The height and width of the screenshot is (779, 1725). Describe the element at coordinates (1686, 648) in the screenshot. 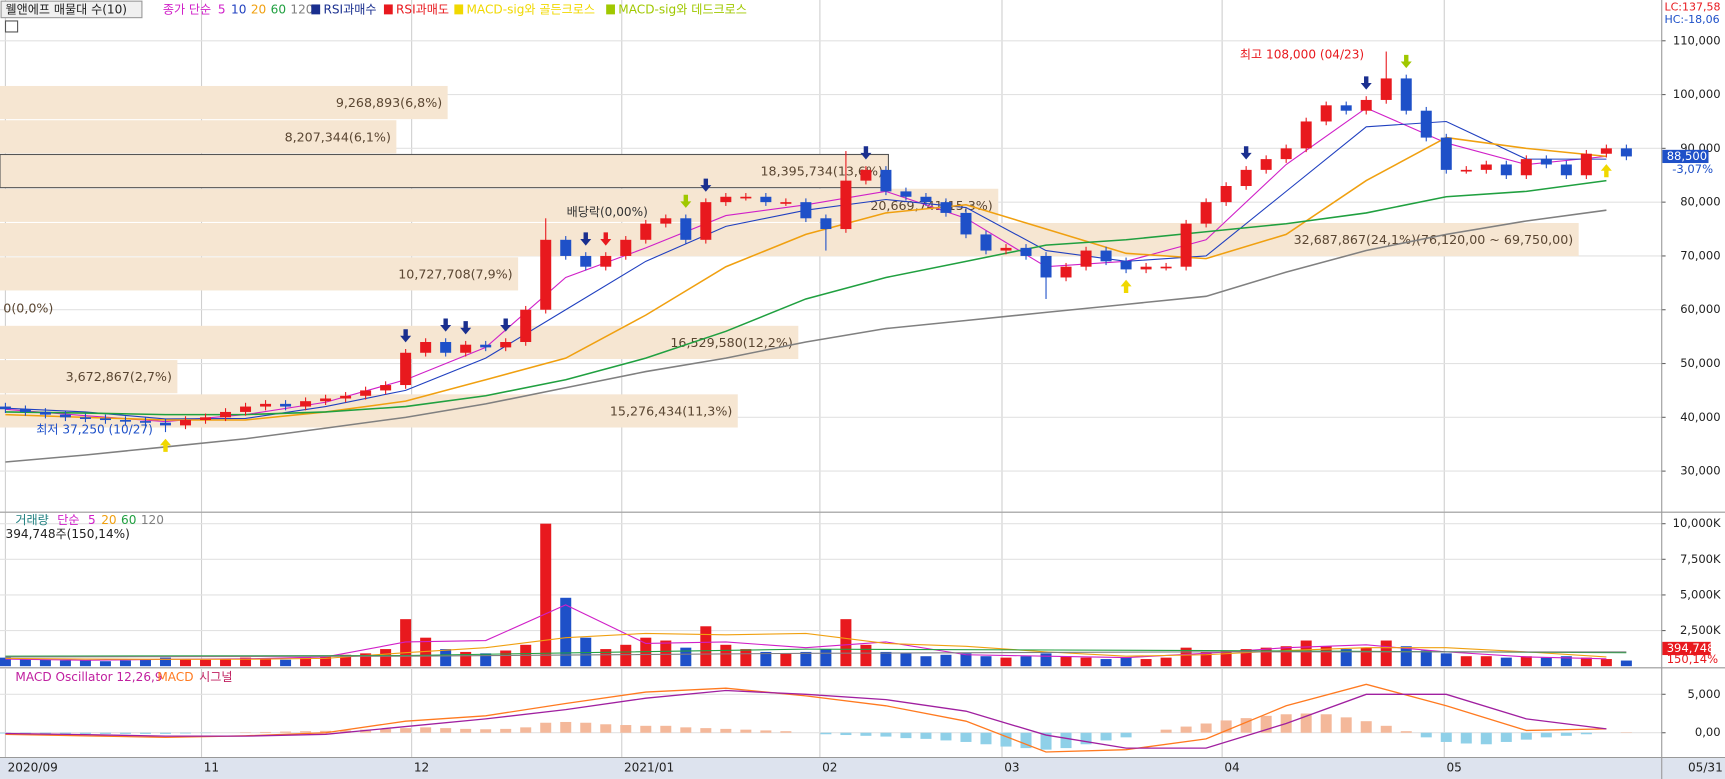

I see `volume-tag` at that location.